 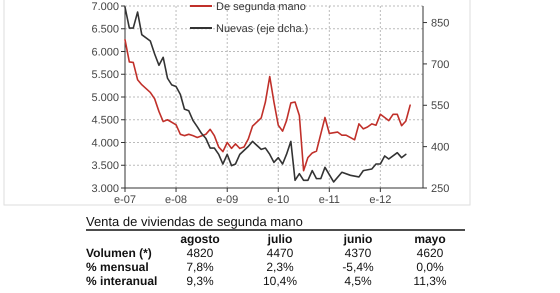 What do you see at coordinates (105, 75) in the screenshot?
I see `y-tick-label: 5.500` at bounding box center [105, 75].